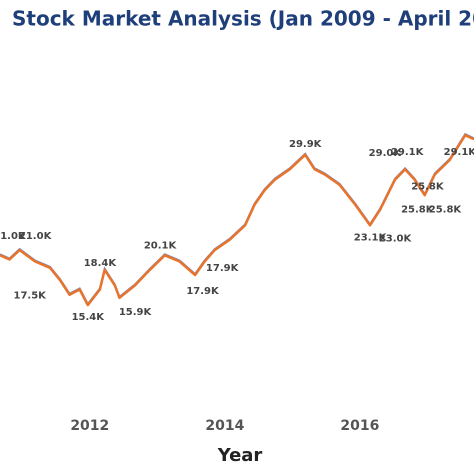 The width and height of the screenshot is (474, 474). I want to click on data-label: 18.4K, so click(101, 263).